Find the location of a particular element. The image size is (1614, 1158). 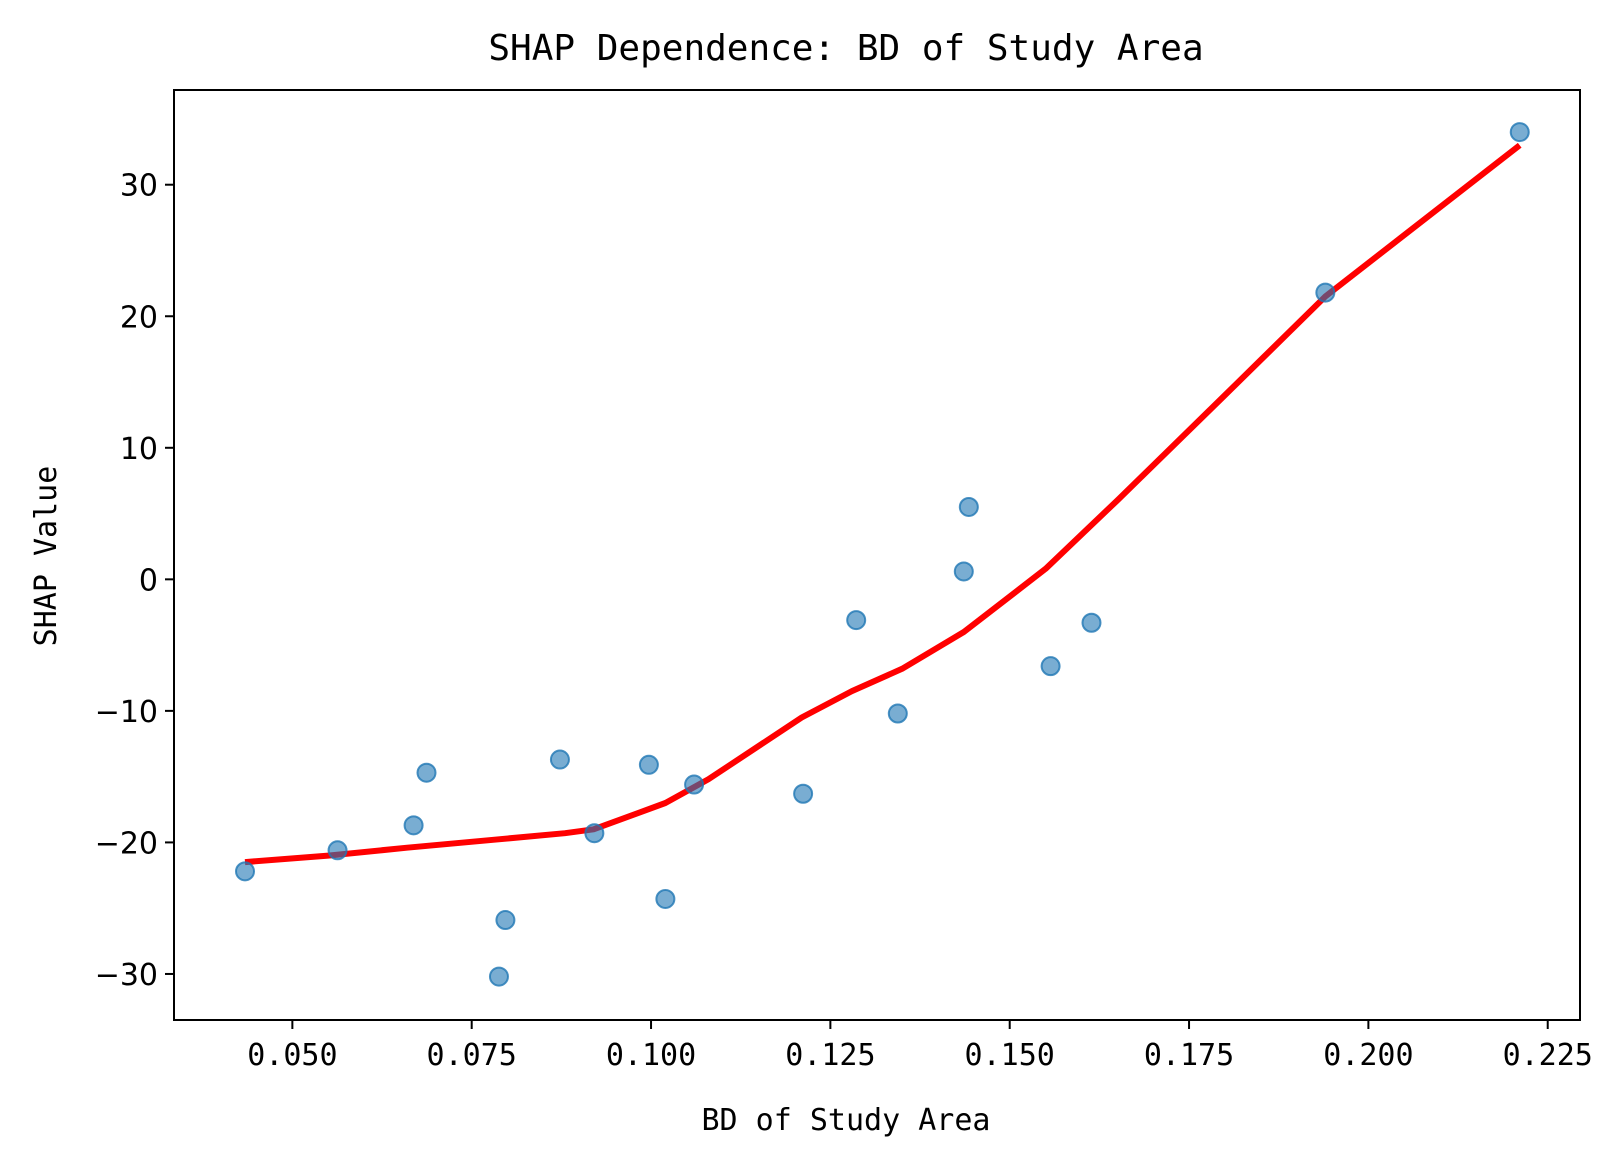

y-tick-label: −10 is located at coordinates (126, 712).